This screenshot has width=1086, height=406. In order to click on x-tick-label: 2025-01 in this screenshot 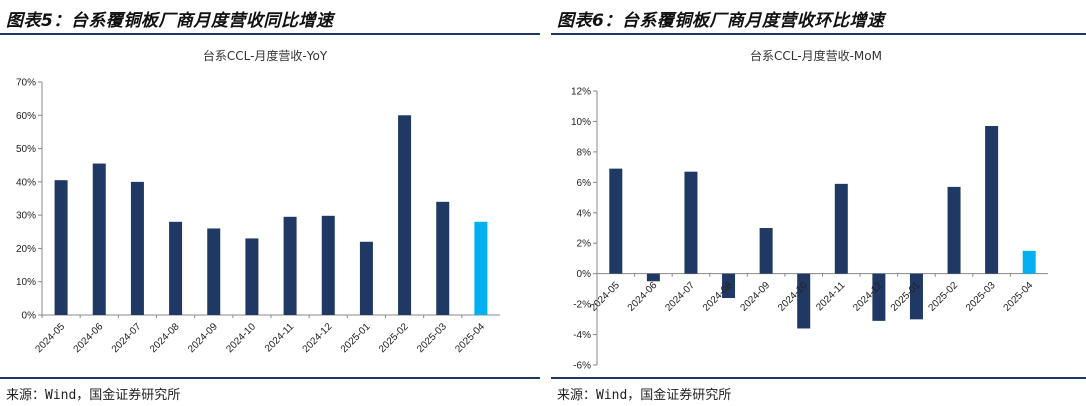, I will do `click(356, 338)`.